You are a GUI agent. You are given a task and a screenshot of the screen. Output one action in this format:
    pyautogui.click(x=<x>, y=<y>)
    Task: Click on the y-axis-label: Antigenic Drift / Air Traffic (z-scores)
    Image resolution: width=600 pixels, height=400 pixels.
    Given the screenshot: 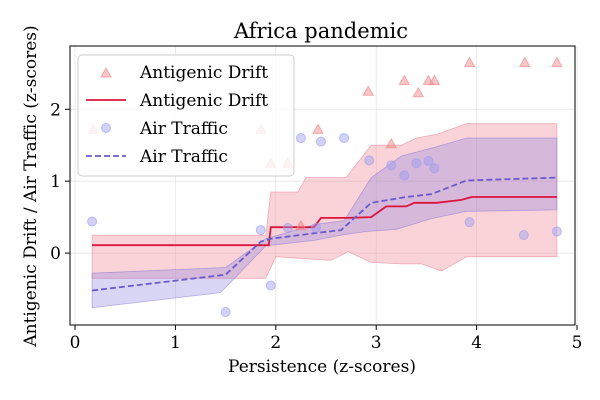 What is the action you would take?
    pyautogui.click(x=31, y=186)
    